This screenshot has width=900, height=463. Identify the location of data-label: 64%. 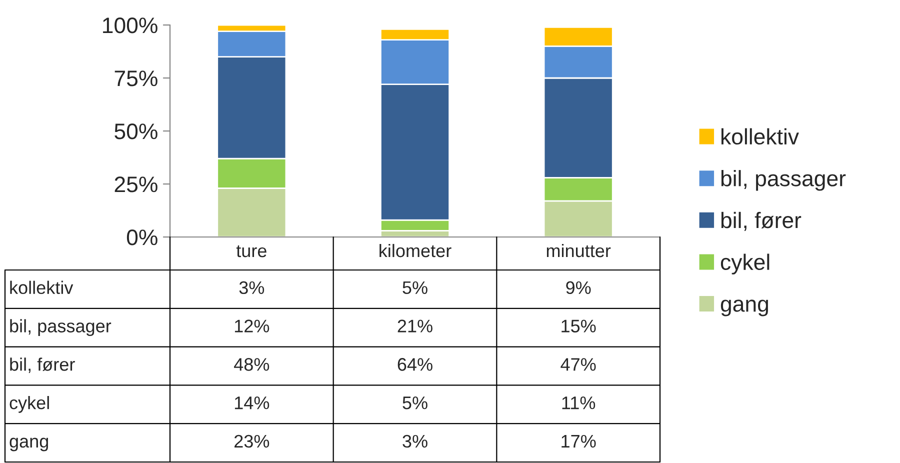
(415, 364).